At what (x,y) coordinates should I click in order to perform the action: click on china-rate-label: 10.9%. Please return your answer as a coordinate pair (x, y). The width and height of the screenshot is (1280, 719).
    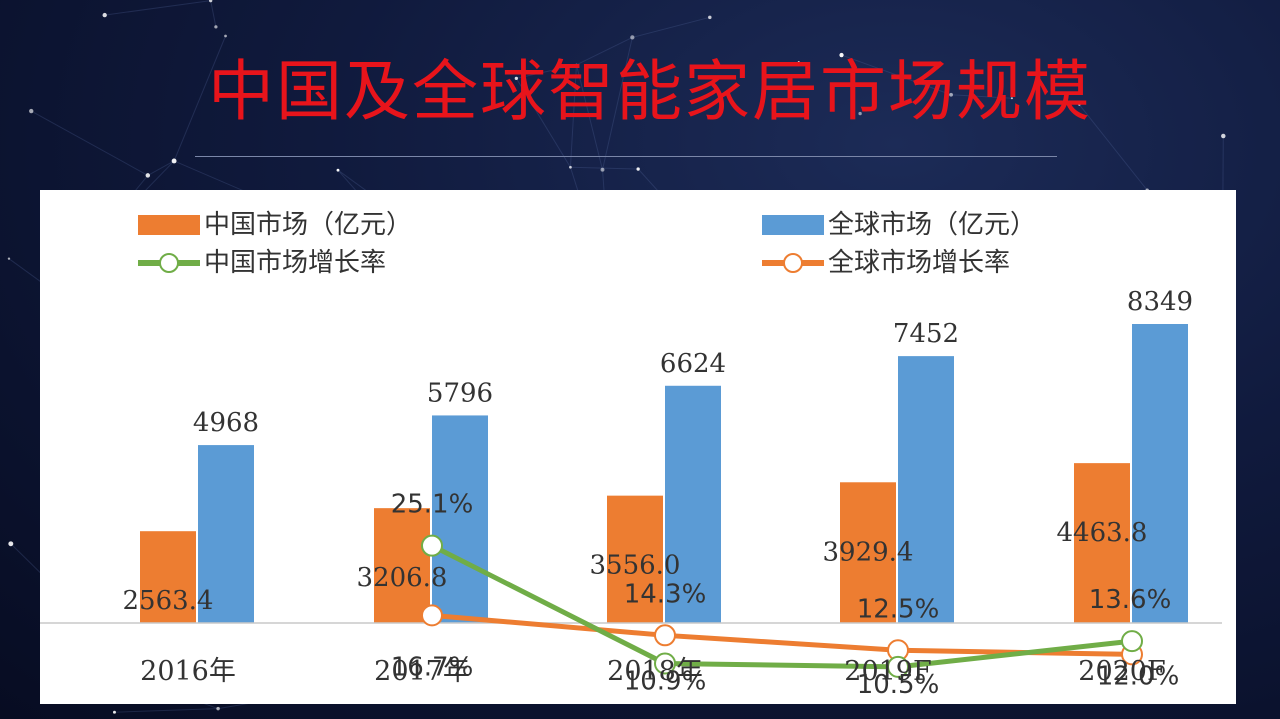
    Looking at the image, I should click on (665, 682).